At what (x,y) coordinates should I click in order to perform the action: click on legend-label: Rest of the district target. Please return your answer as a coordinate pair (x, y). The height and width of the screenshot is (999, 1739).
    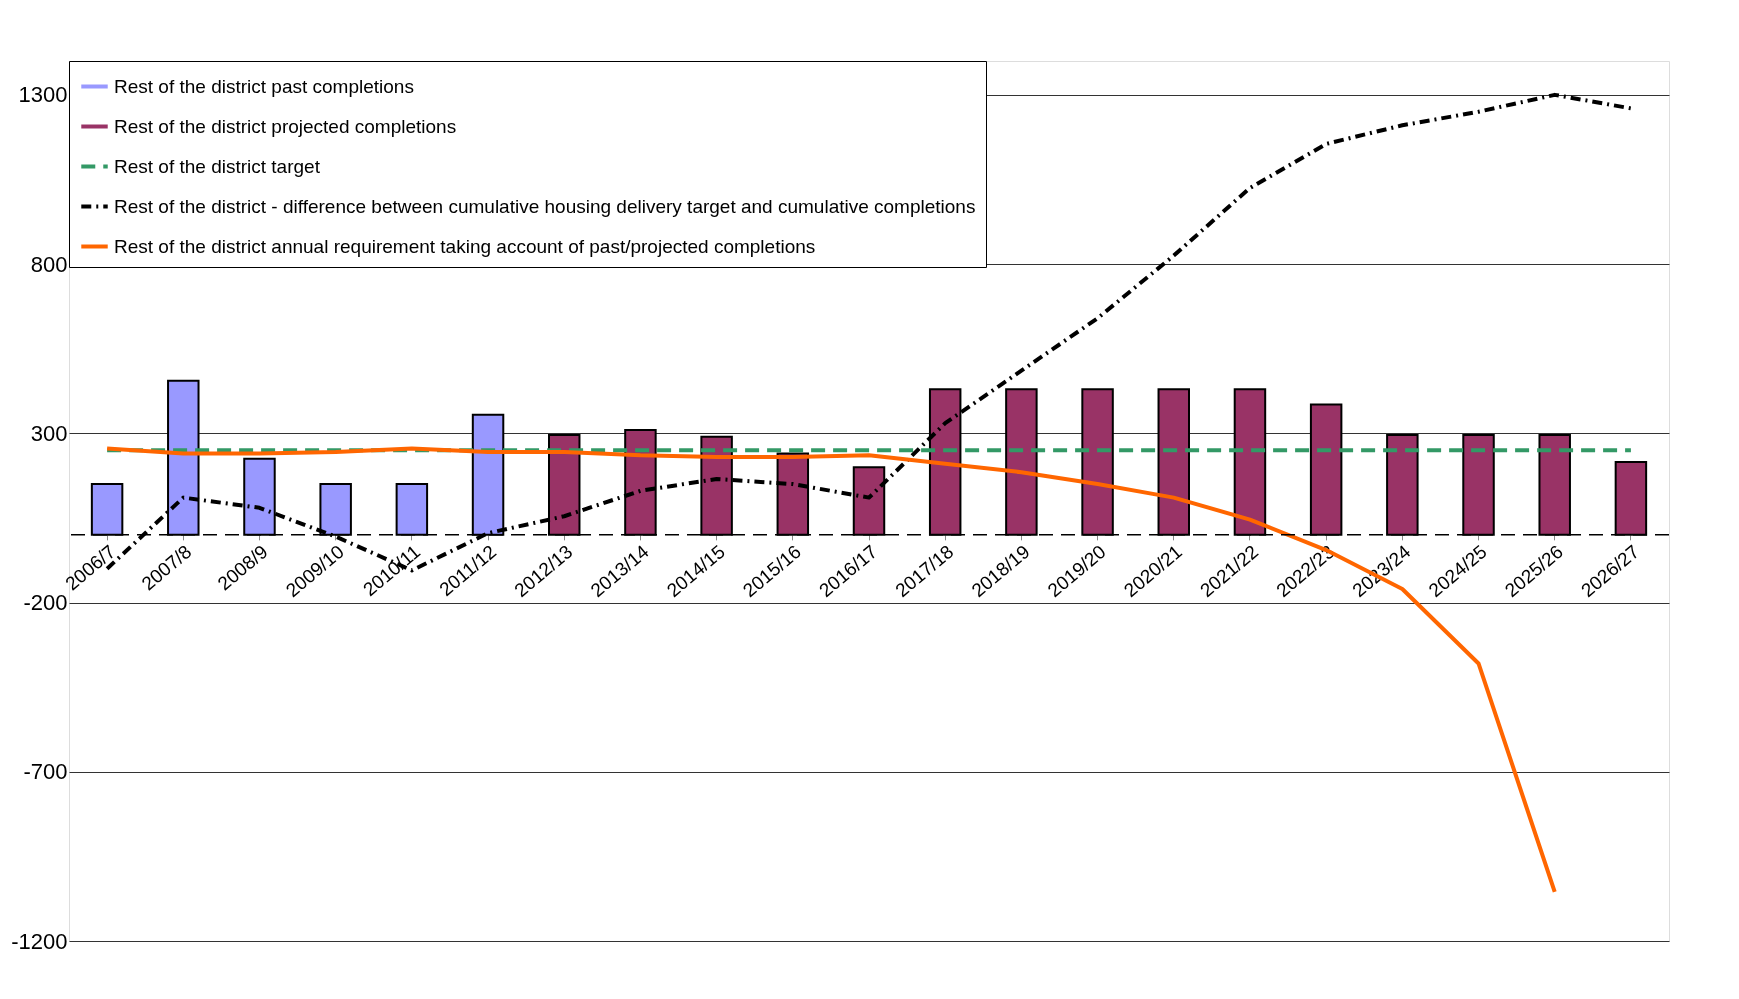
    Looking at the image, I should click on (217, 166).